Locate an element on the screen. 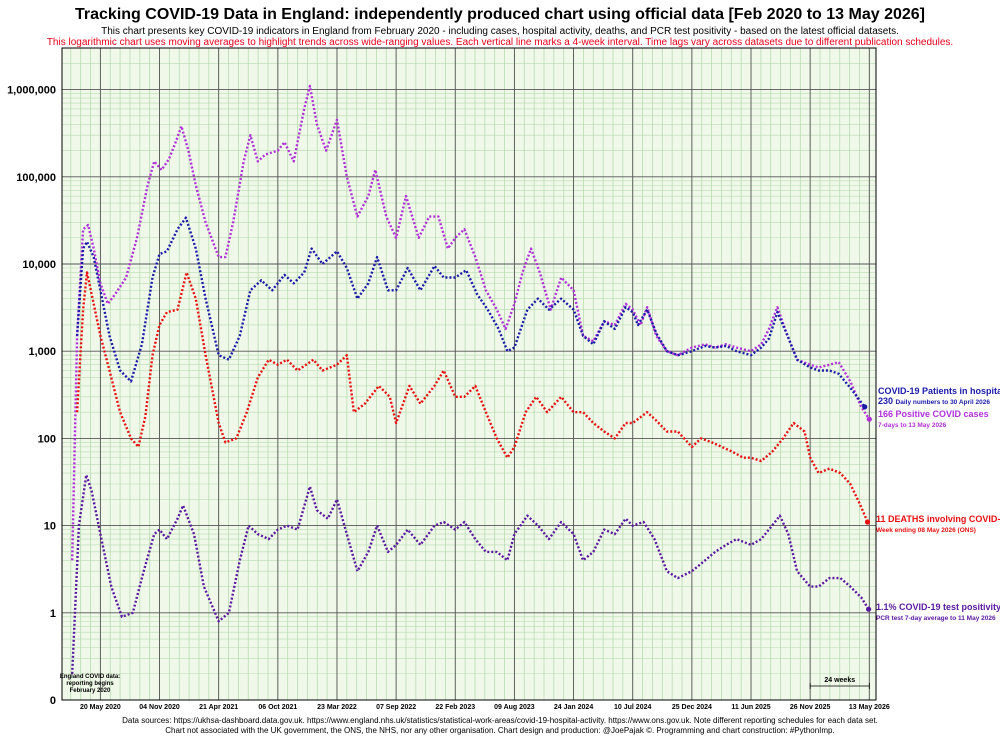 The width and height of the screenshot is (1000, 739). end-label-deaths-note: Week ending 08 May 2026 (ONS) is located at coordinates (926, 530).